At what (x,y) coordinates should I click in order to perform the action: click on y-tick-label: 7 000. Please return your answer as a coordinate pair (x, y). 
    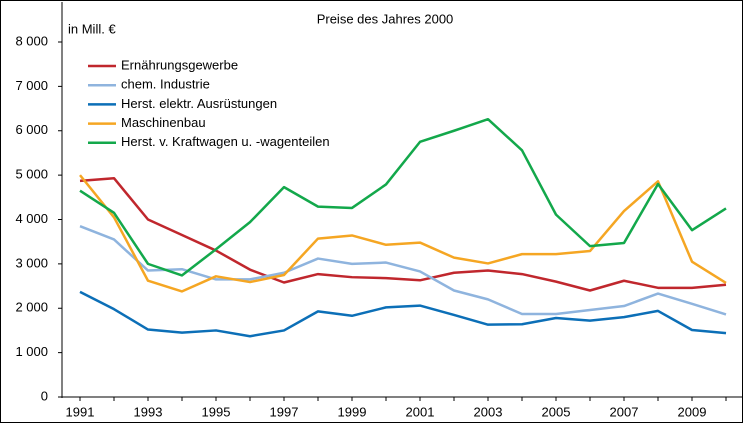
    Looking at the image, I should click on (31, 85).